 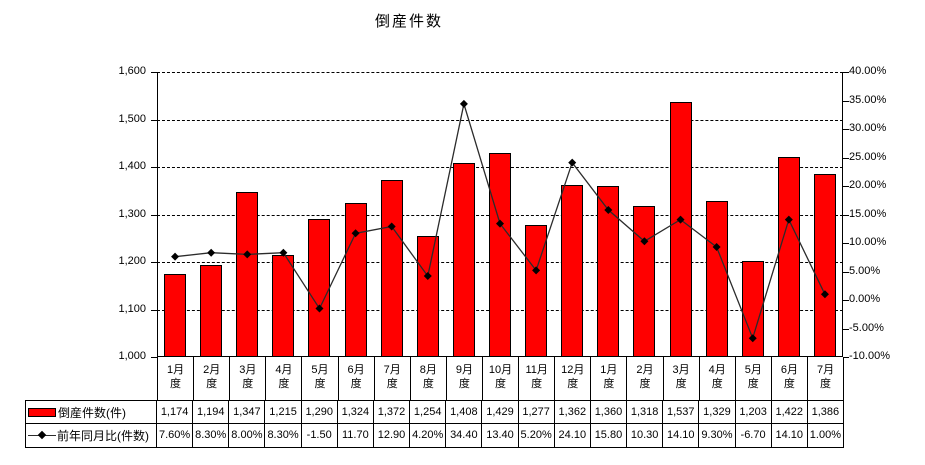 What do you see at coordinates (537, 378) in the screenshot?
I see `x-axis-label: 11月度` at bounding box center [537, 378].